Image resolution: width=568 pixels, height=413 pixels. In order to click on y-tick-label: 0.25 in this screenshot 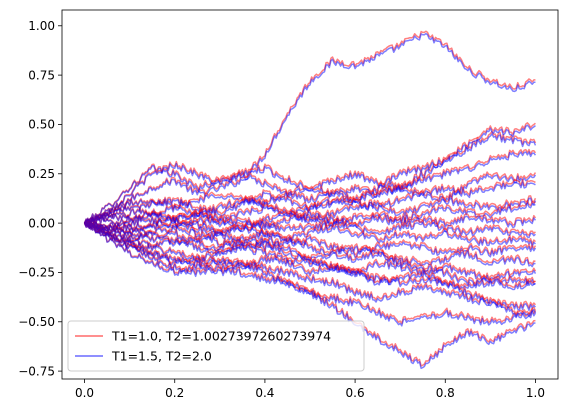, I will do `click(41, 174)`.